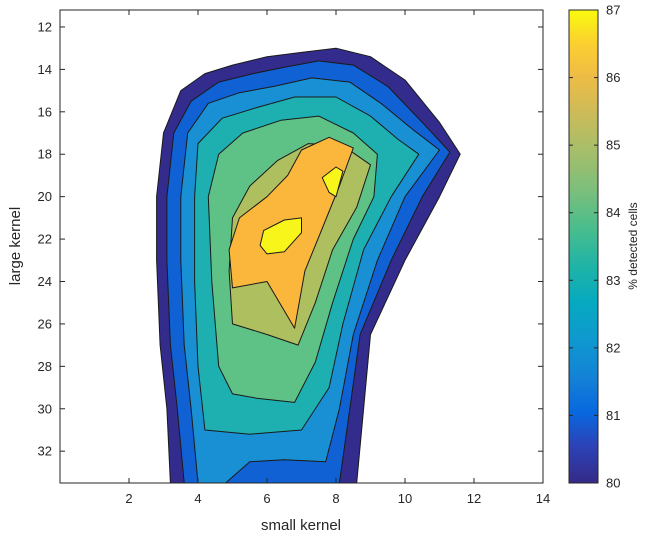  Describe the element at coordinates (45, 111) in the screenshot. I see `y-tick-label: 16` at that location.